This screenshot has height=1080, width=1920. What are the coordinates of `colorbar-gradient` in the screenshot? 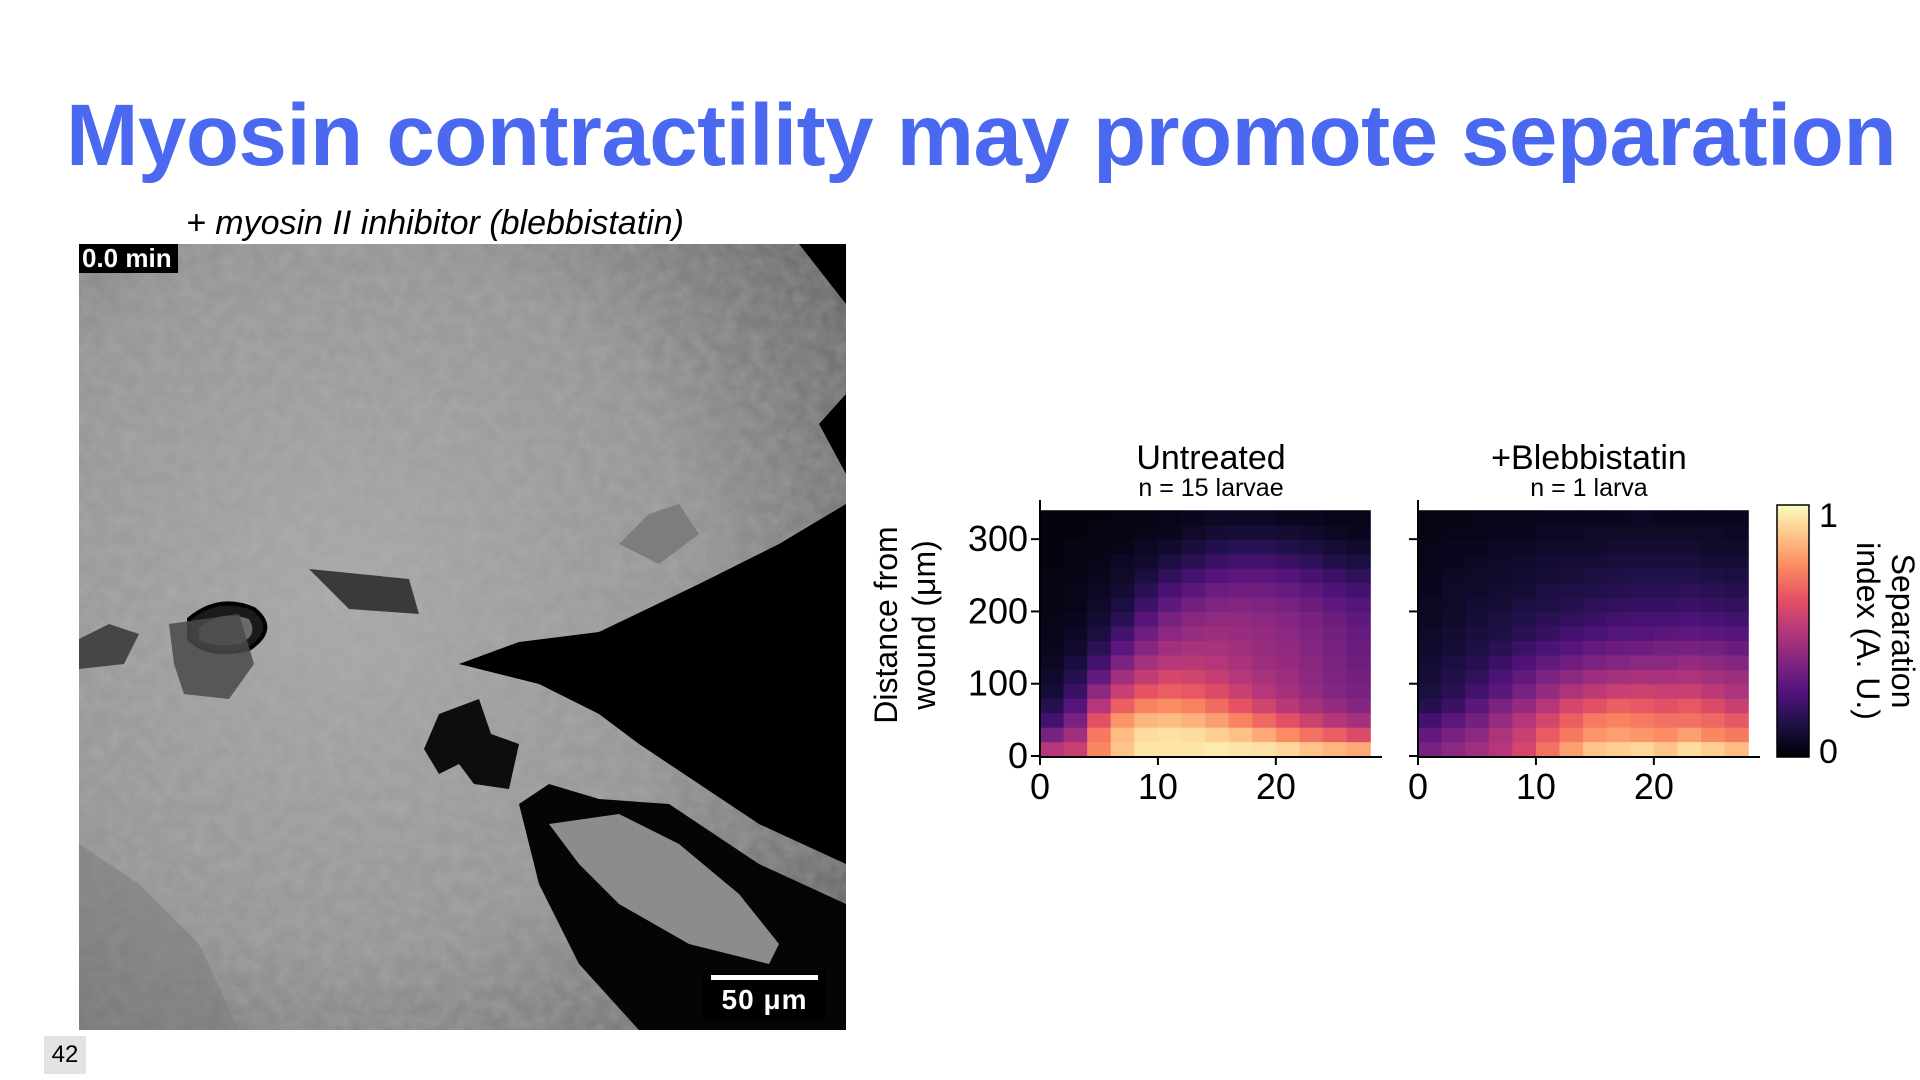 It's located at (1793, 631).